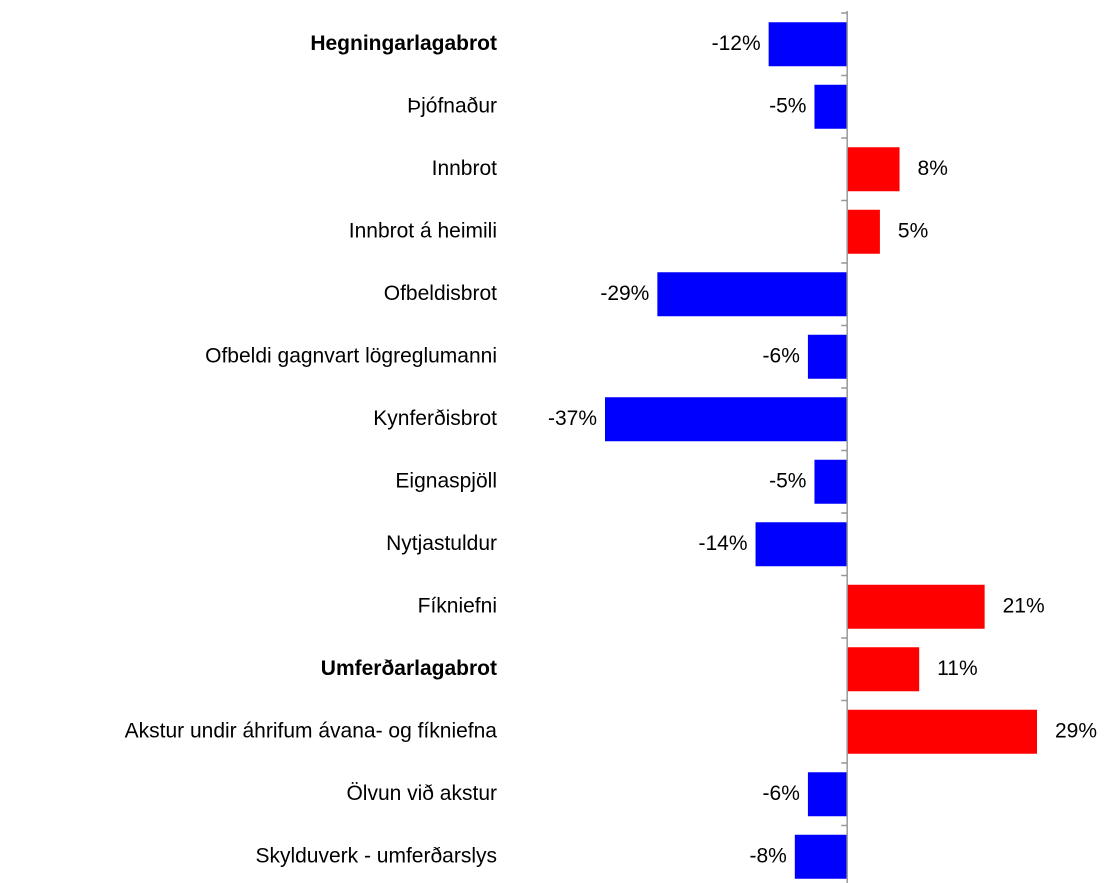 The height and width of the screenshot is (883, 1106). I want to click on value-label: 21%, so click(1024, 605).